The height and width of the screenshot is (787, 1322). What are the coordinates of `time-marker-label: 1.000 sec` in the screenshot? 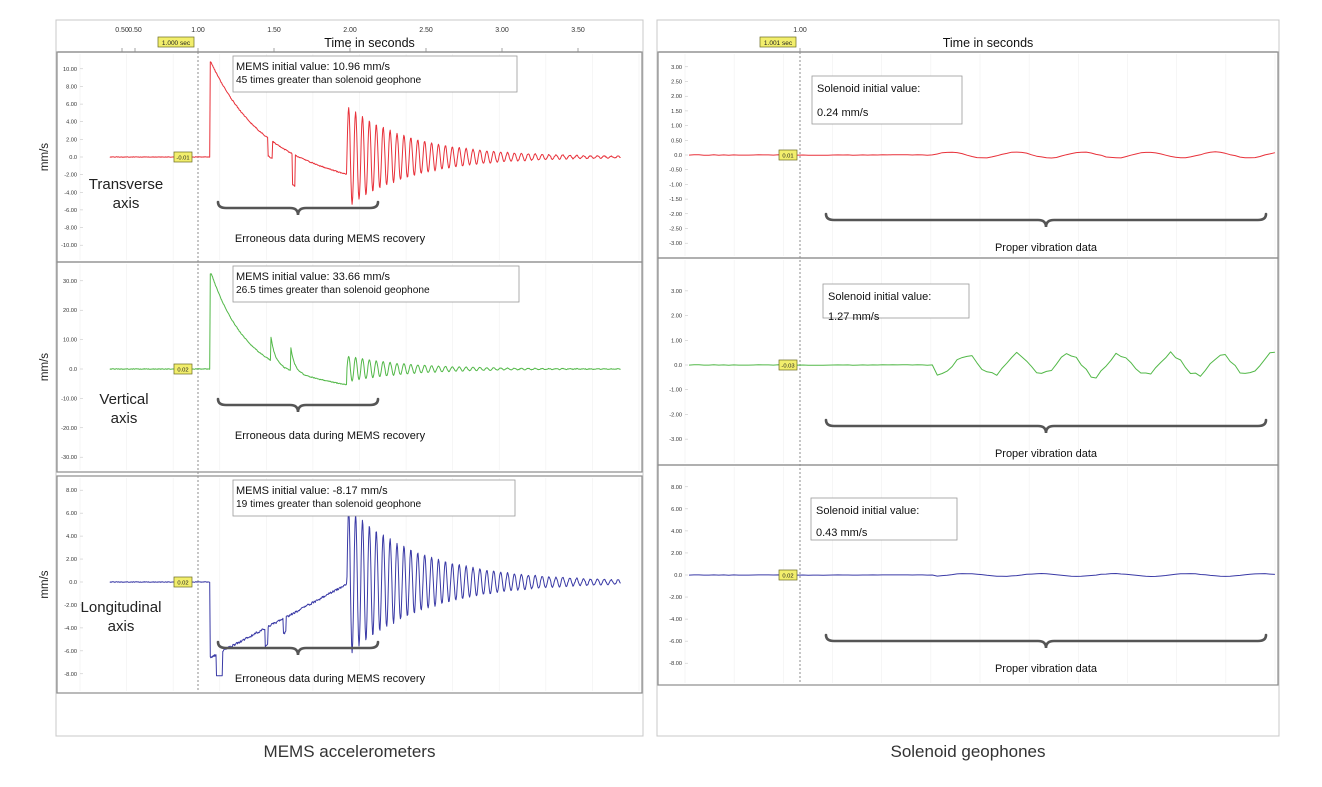 It's located at (176, 43).